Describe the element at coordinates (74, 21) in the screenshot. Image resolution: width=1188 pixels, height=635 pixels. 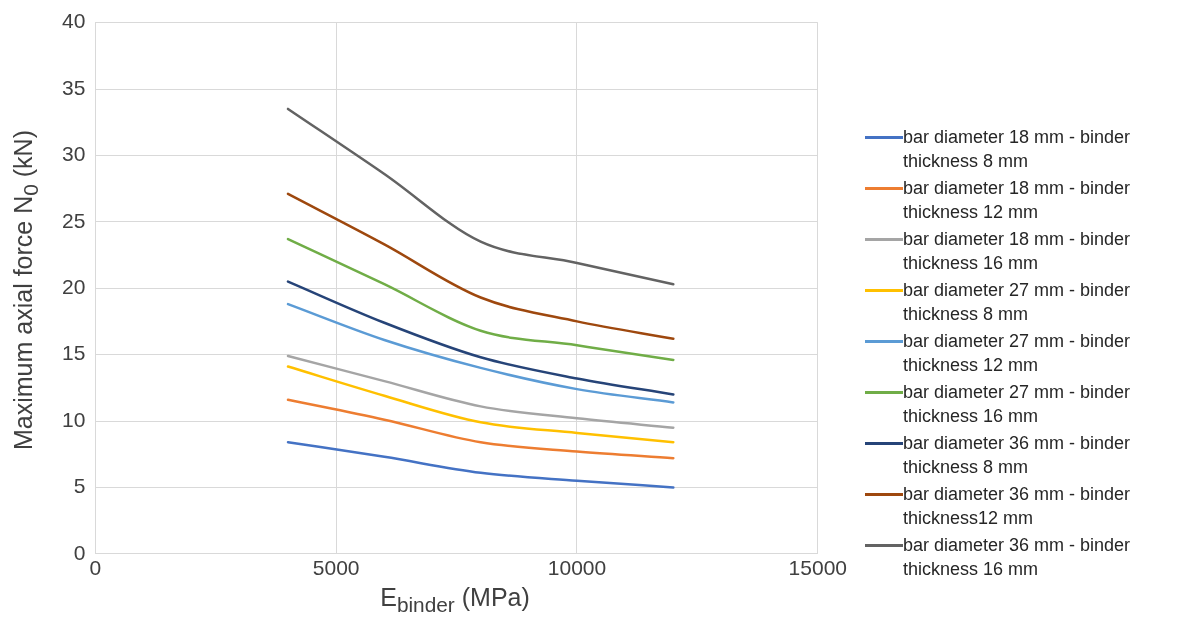
I see `y-tick-label: 40` at that location.